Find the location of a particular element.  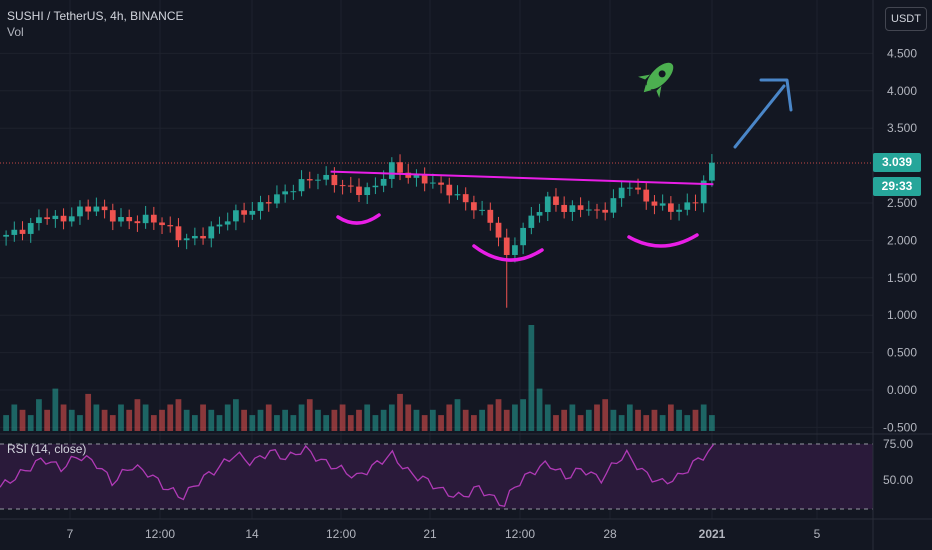

time-tick: 5 is located at coordinates (817, 534).